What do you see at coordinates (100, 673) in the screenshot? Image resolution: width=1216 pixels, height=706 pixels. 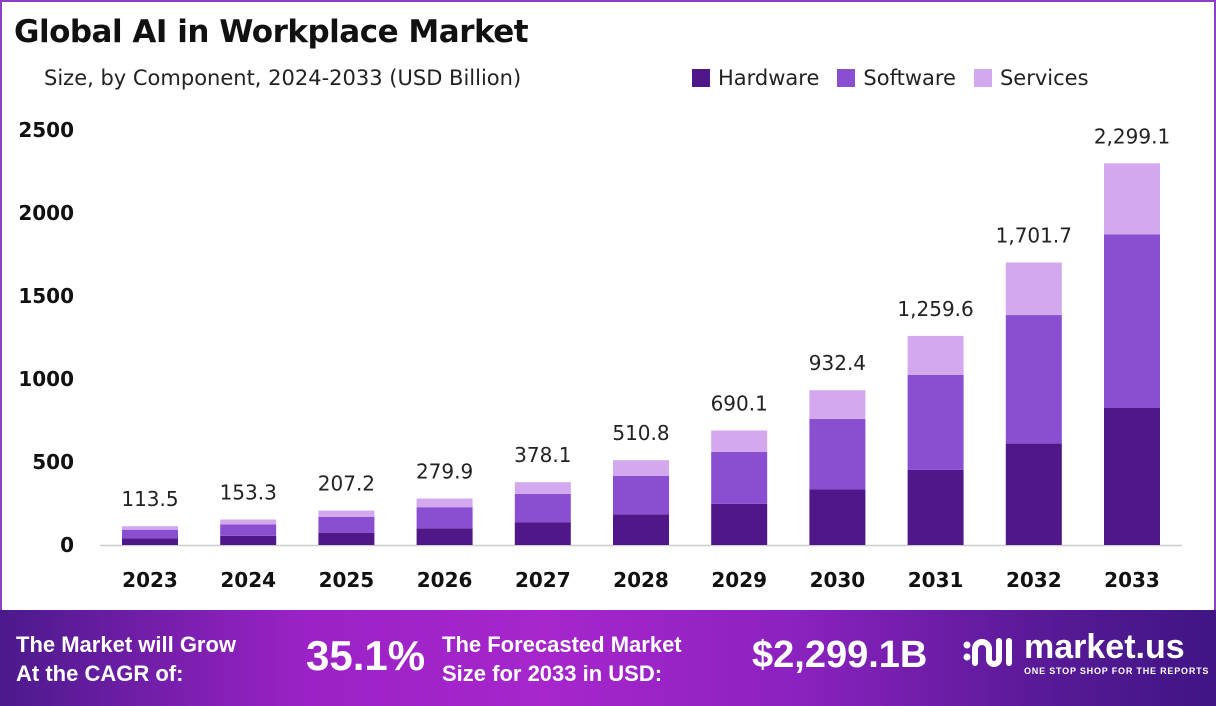 I see `cagr-label-line: At the CAGR of:` at bounding box center [100, 673].